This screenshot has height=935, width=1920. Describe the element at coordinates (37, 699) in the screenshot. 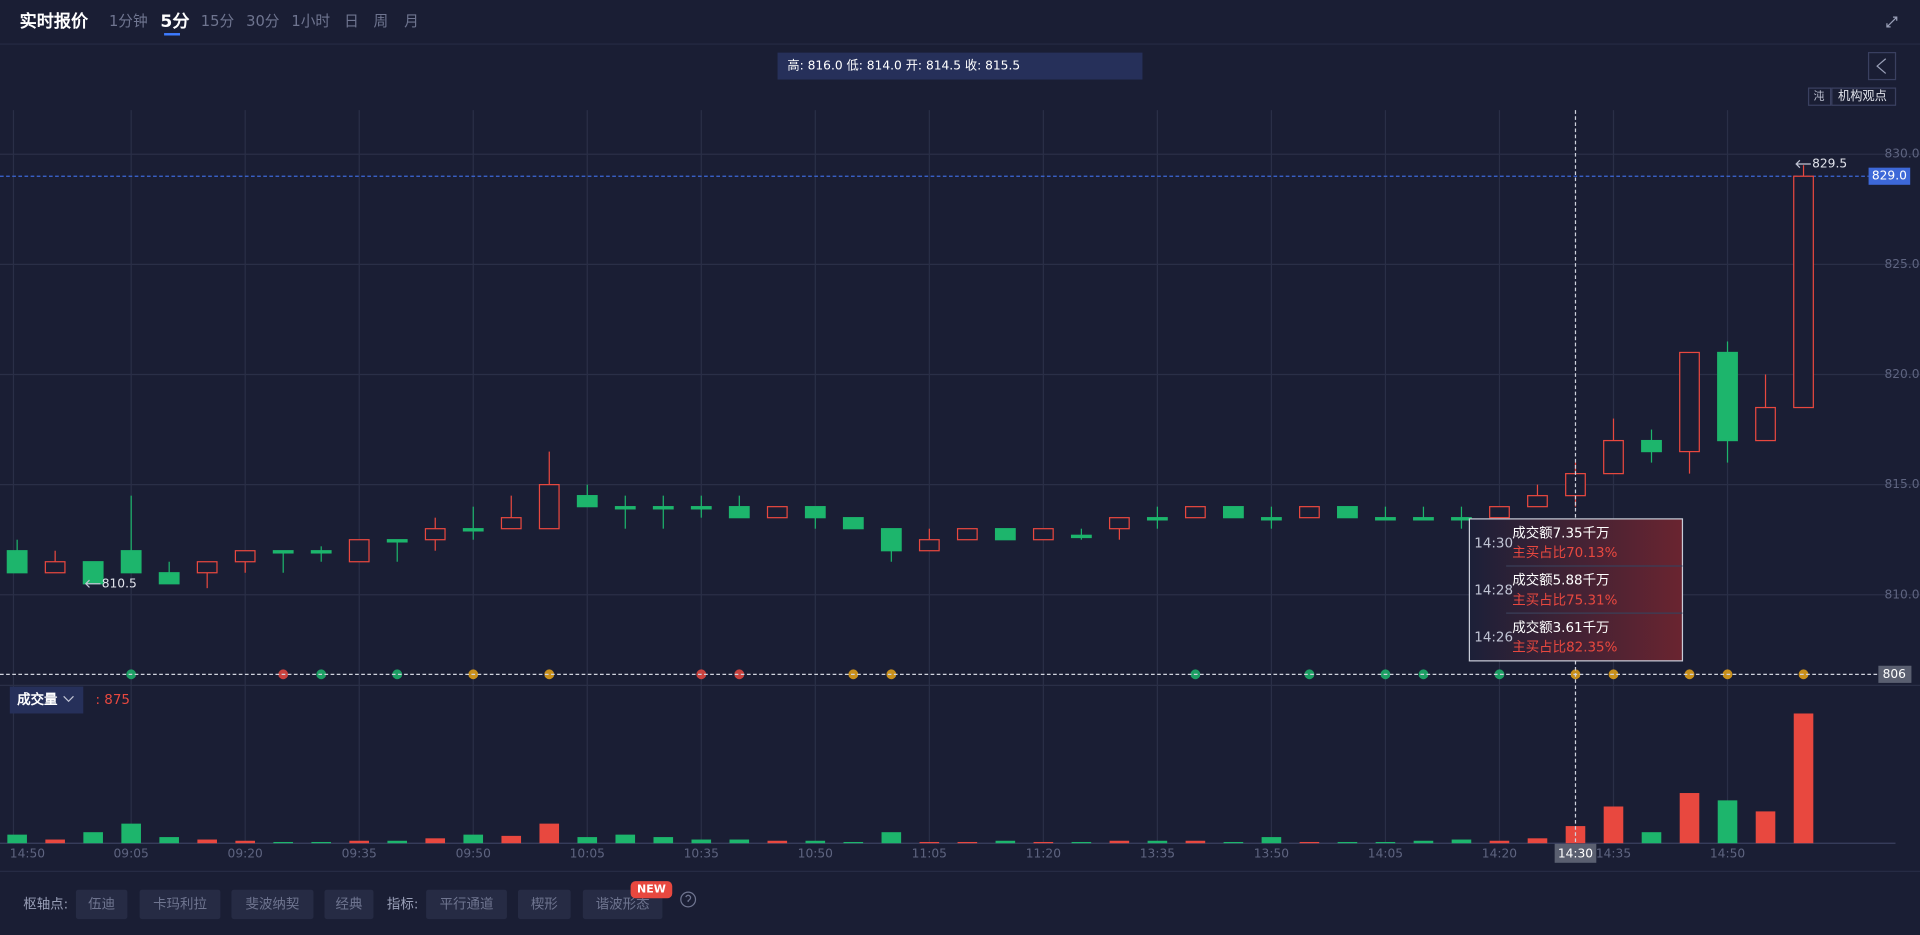

I see `volume-label: 成交量` at that location.